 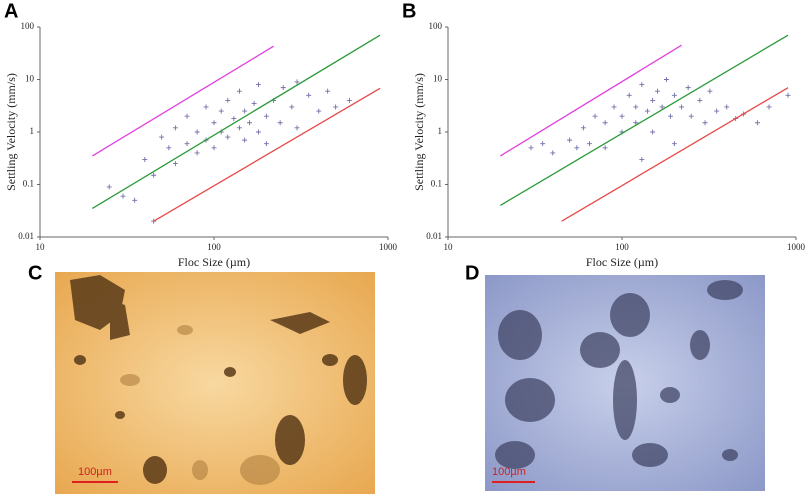 I want to click on y-tick-label: 1, so click(x=32, y=131).